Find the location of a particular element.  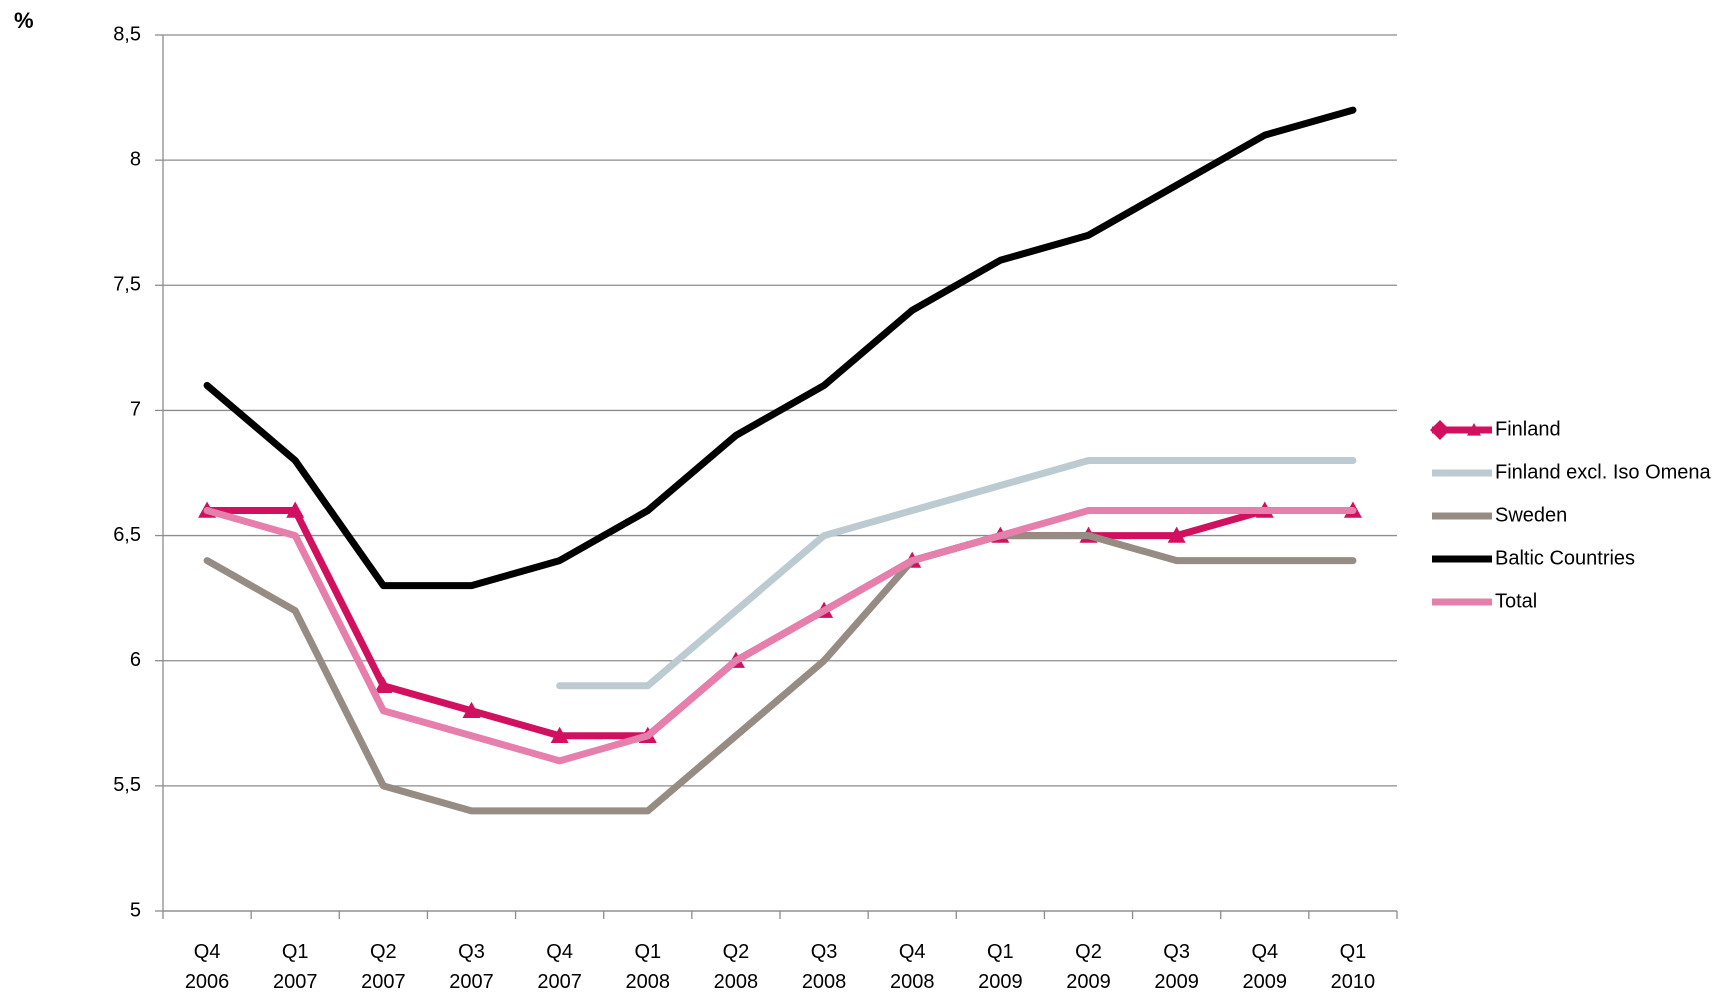

legend-label: Sweden is located at coordinates (1531, 515).